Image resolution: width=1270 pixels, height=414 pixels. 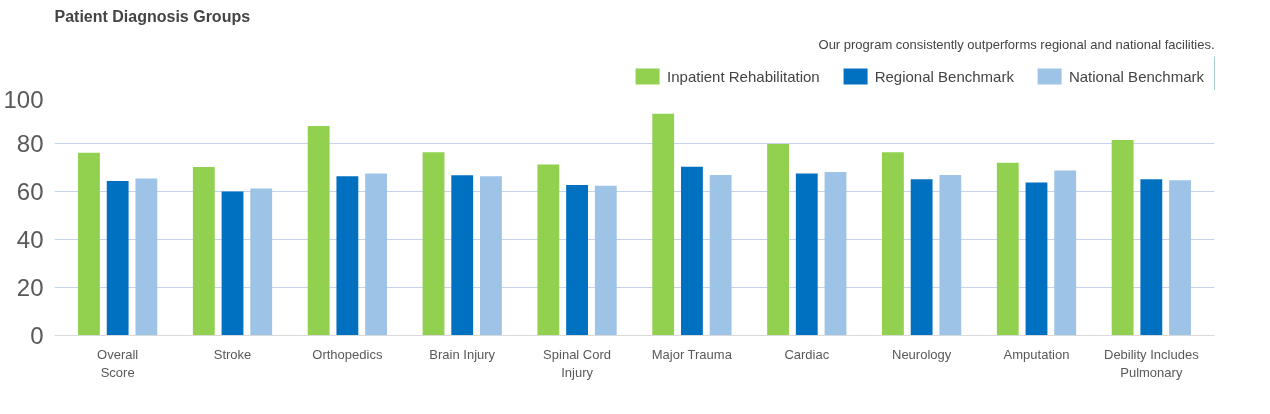 I want to click on x-tick-label: Amputation, so click(x=1036, y=354).